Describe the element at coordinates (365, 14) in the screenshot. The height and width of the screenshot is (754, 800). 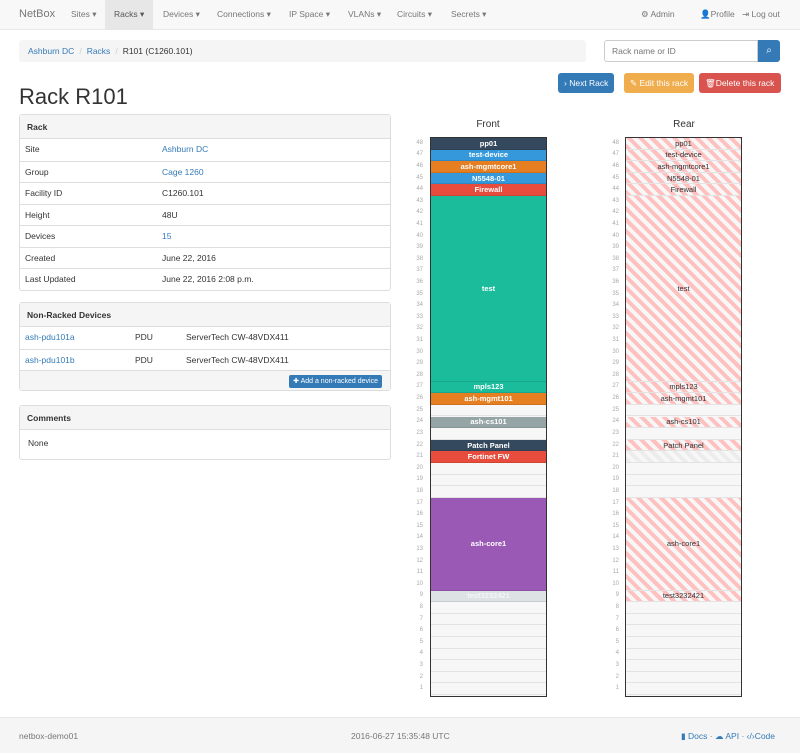
I see `nav-vlans: VLANs ▾` at that location.